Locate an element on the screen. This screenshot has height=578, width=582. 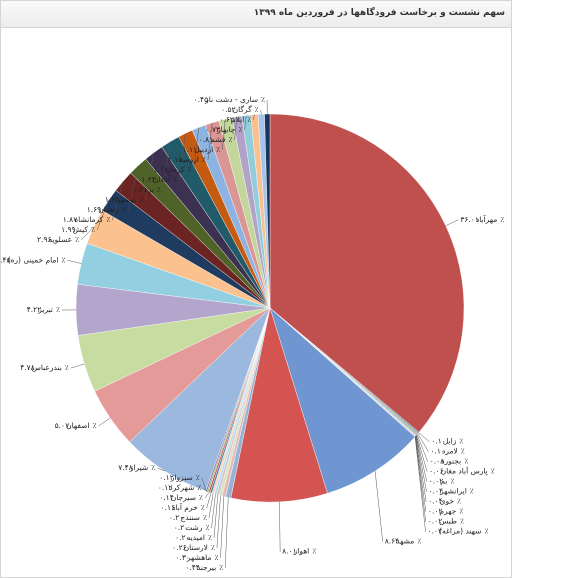
slice-name: ماهشهر is located at coordinates (199, 557).